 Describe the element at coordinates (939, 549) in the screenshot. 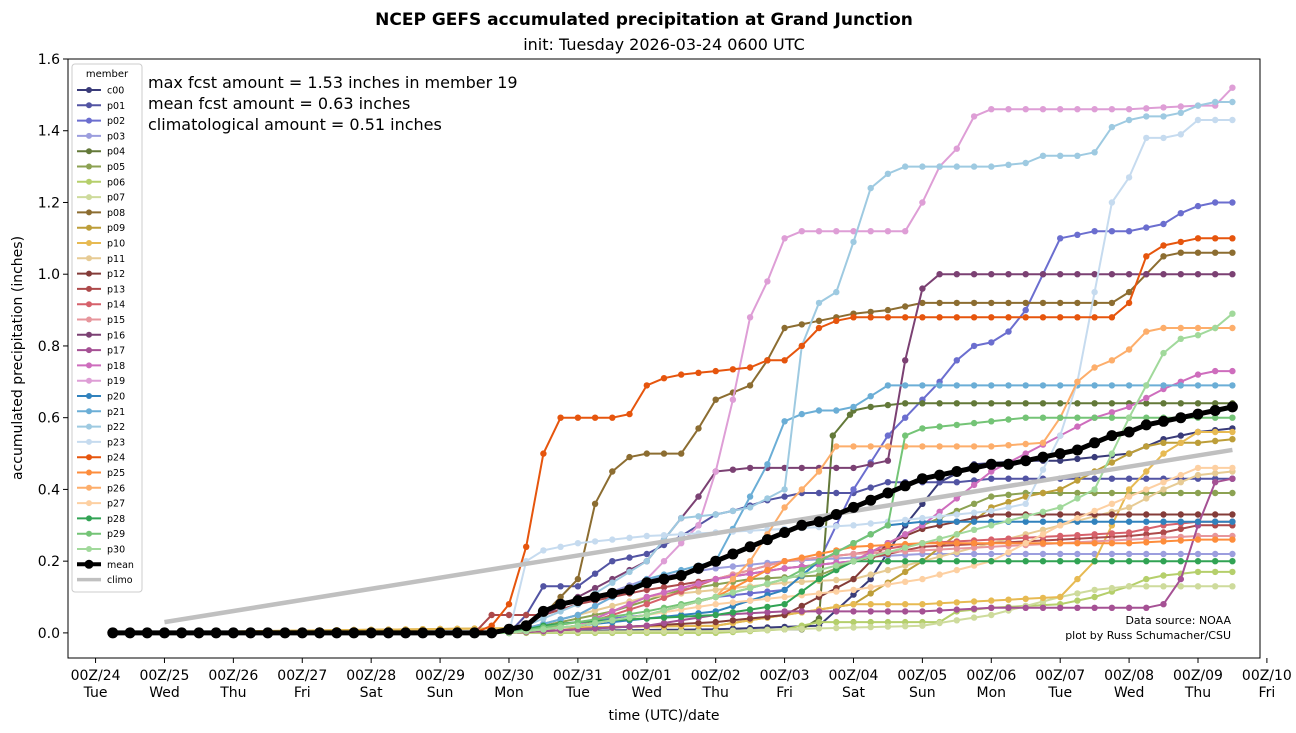

I see `member-p15-point` at that location.